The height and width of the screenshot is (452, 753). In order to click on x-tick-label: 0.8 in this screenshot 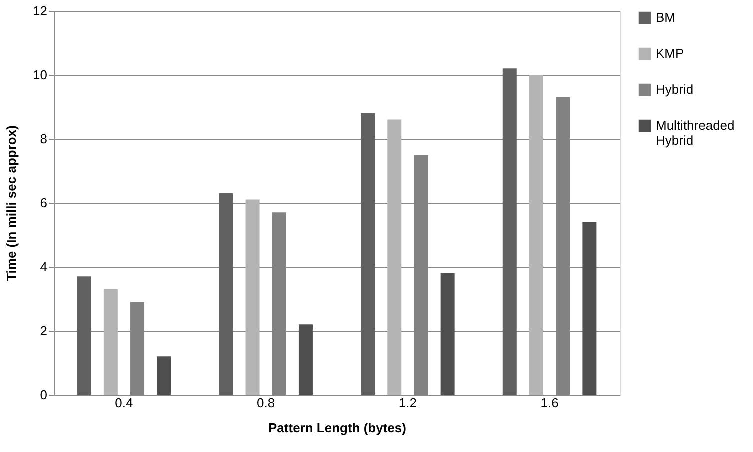, I will do `click(266, 403)`.